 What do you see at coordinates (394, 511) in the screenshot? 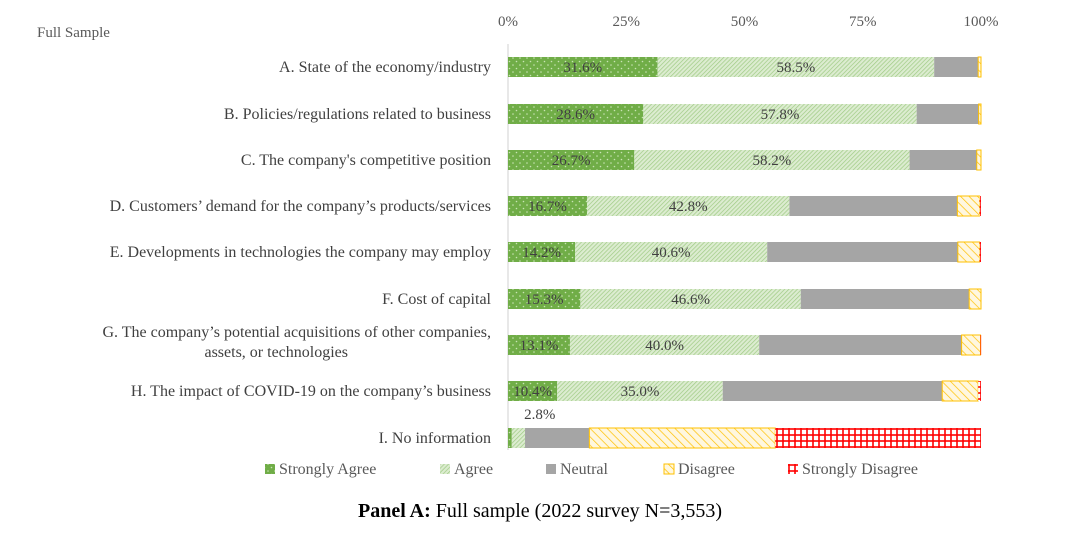
I see `caption-bold: Panel A:` at bounding box center [394, 511].